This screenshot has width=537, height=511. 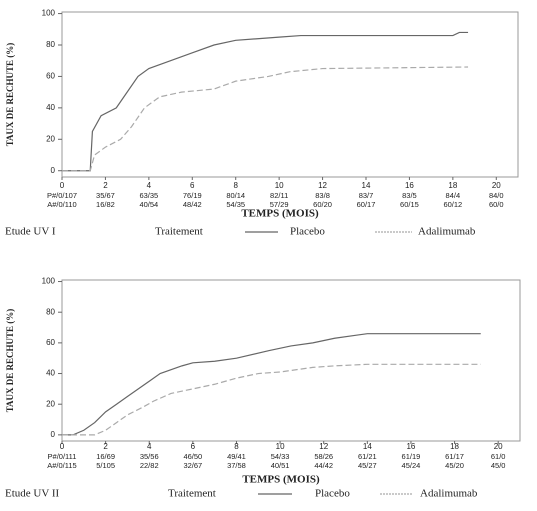 What do you see at coordinates (279, 204) in the screenshot?
I see `at-risk-count: 57/29` at bounding box center [279, 204].